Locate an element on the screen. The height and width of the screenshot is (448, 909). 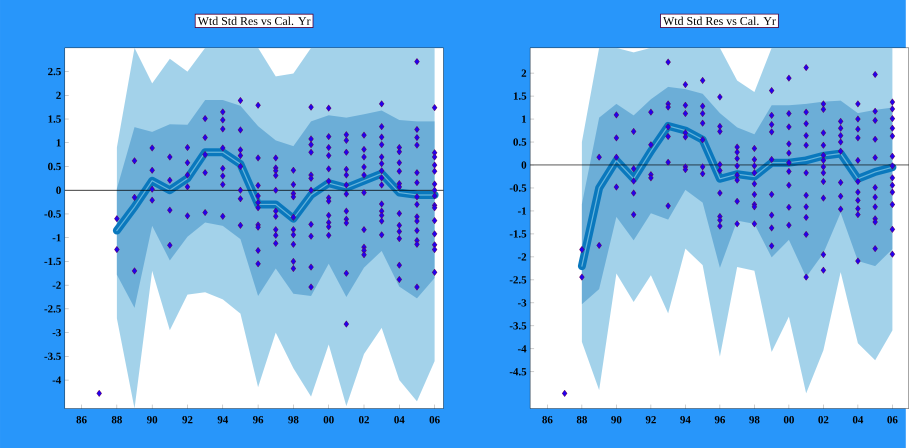
y-tick-label: -4.5 is located at coordinates (518, 372).